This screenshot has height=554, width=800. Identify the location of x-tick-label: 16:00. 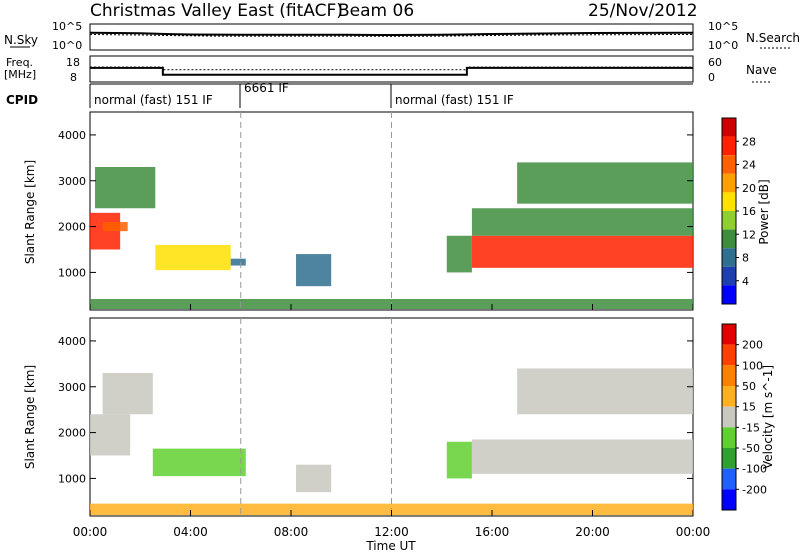
(492, 532).